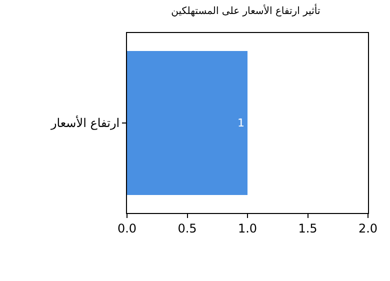 This screenshot has width=390, height=281. What do you see at coordinates (368, 228) in the screenshot?
I see `x-tick-label: 2.0` at bounding box center [368, 228].